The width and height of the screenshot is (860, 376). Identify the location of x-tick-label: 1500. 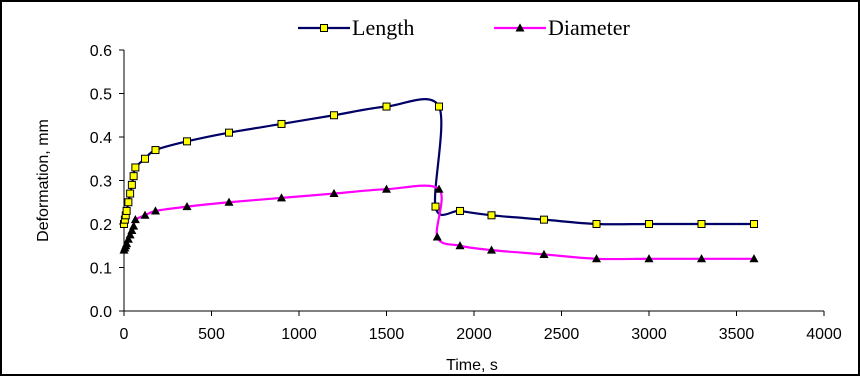
(387, 334).